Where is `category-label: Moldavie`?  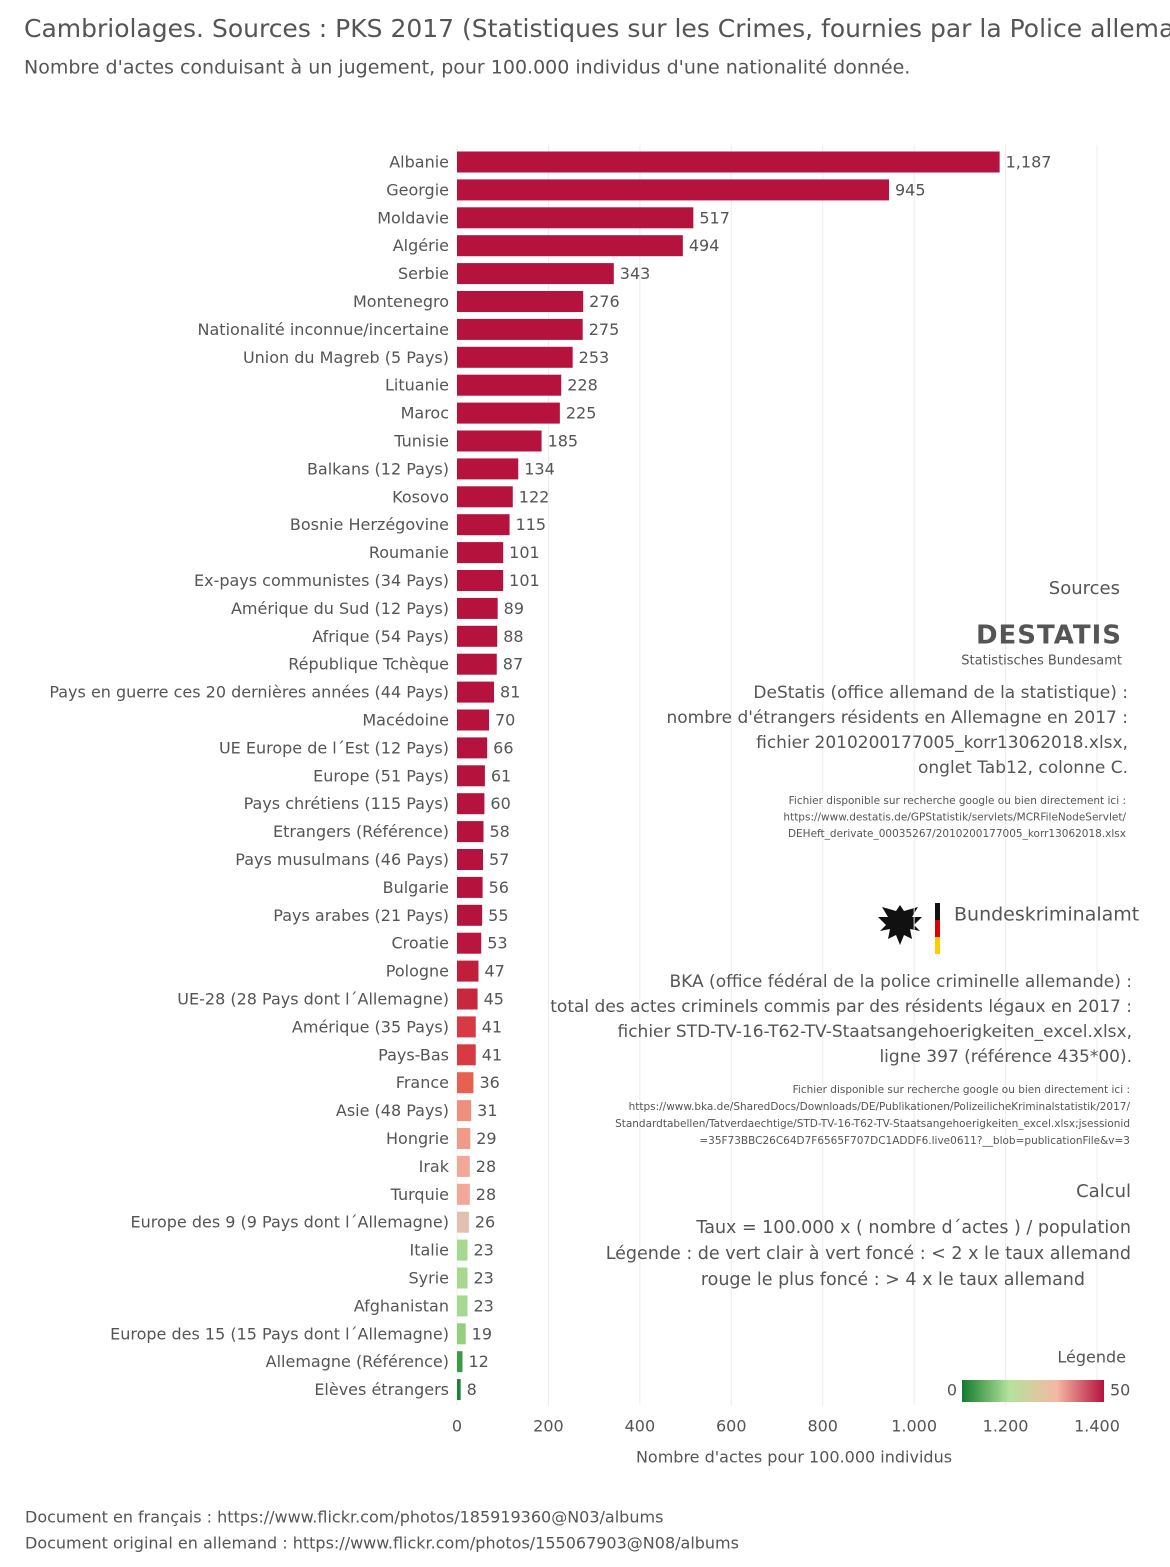 category-label: Moldavie is located at coordinates (413, 217).